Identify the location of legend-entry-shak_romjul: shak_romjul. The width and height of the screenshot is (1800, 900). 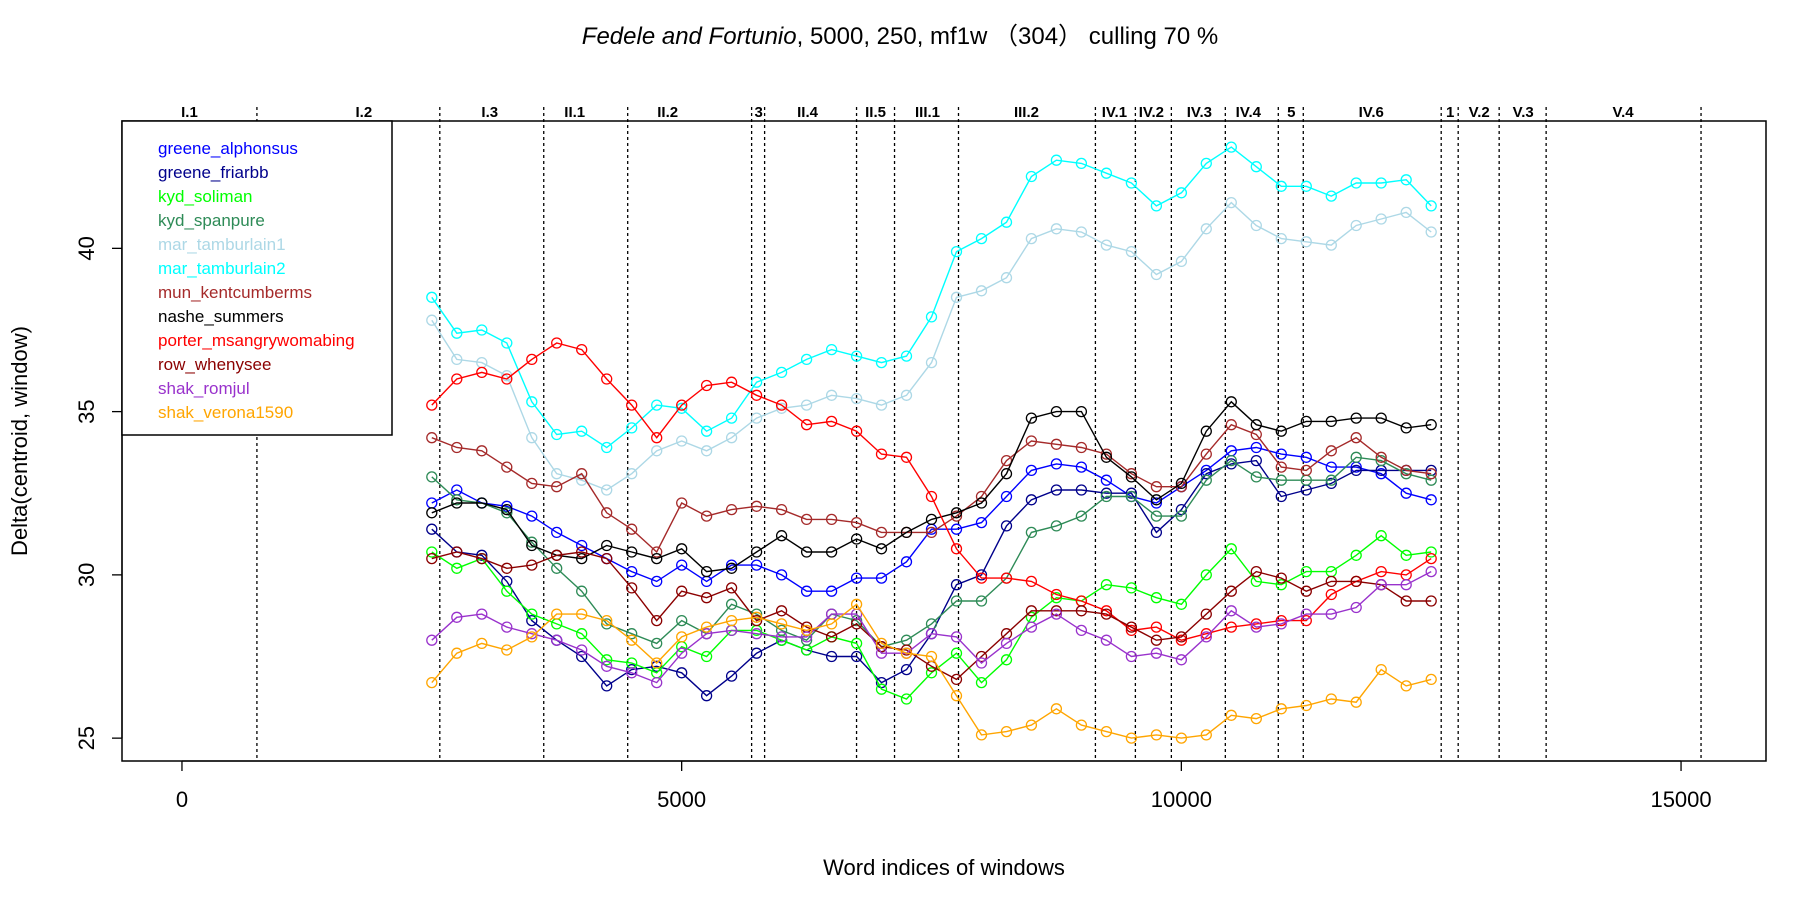
(204, 388).